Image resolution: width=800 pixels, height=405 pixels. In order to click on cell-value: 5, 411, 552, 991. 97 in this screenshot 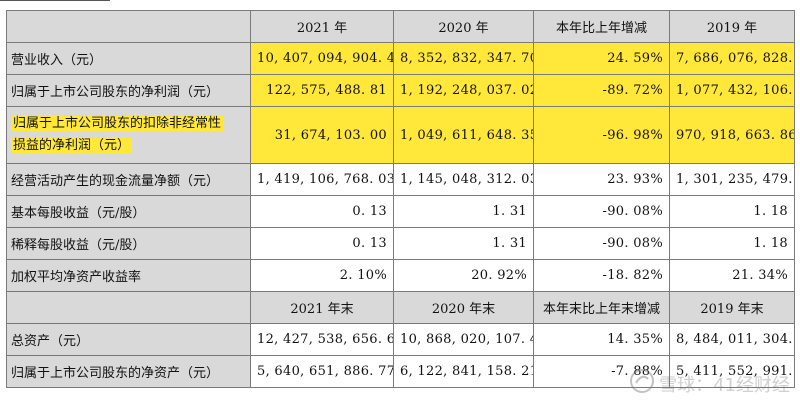, I will do `click(732, 371)`.